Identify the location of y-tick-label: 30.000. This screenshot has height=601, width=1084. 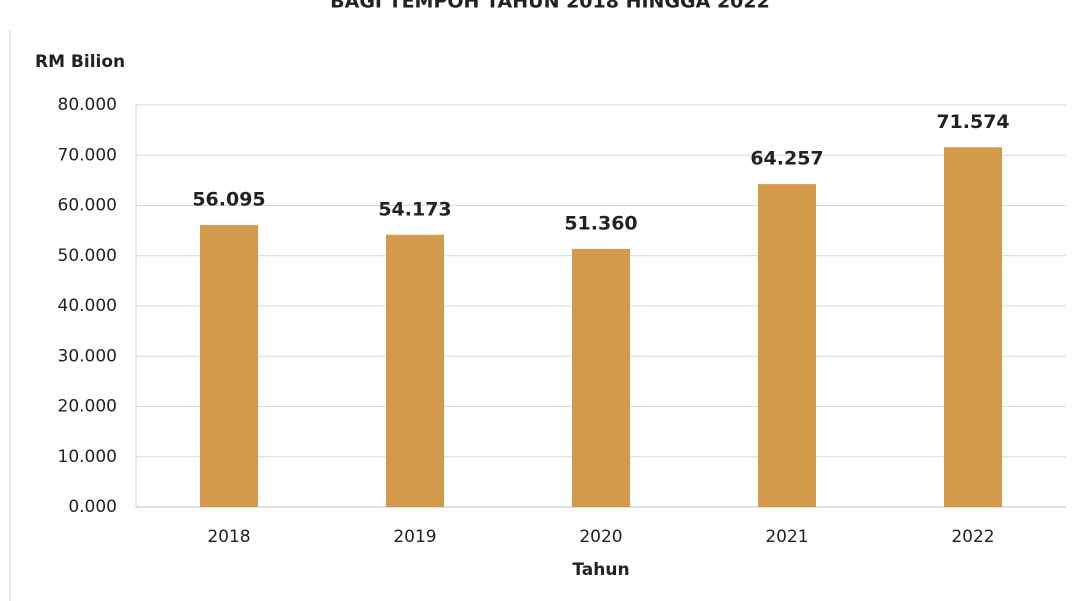
(87, 356).